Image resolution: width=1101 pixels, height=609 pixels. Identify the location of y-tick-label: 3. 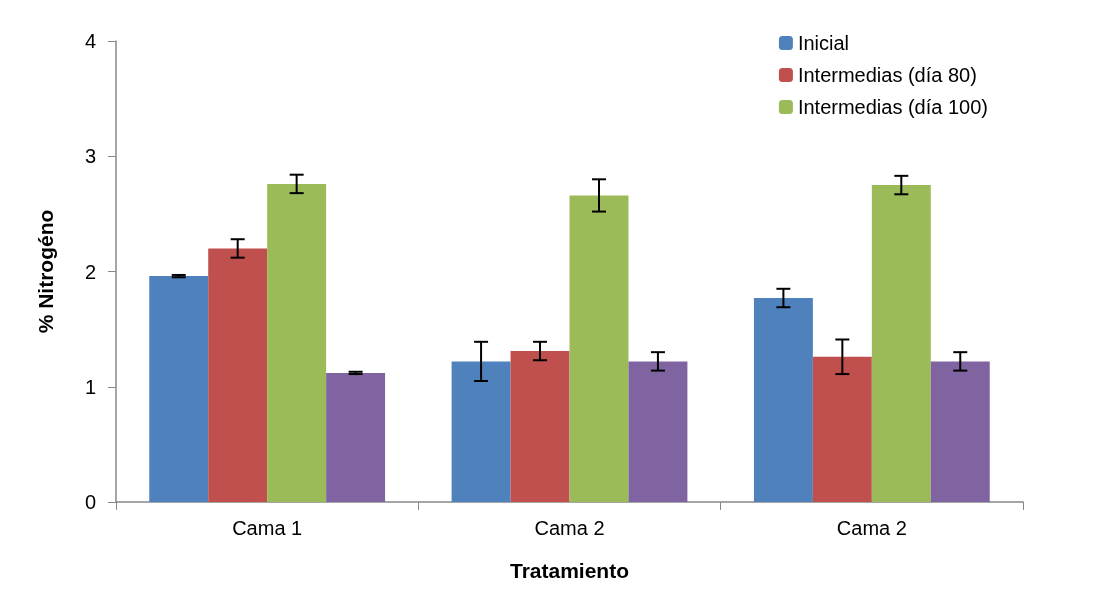
(90, 156).